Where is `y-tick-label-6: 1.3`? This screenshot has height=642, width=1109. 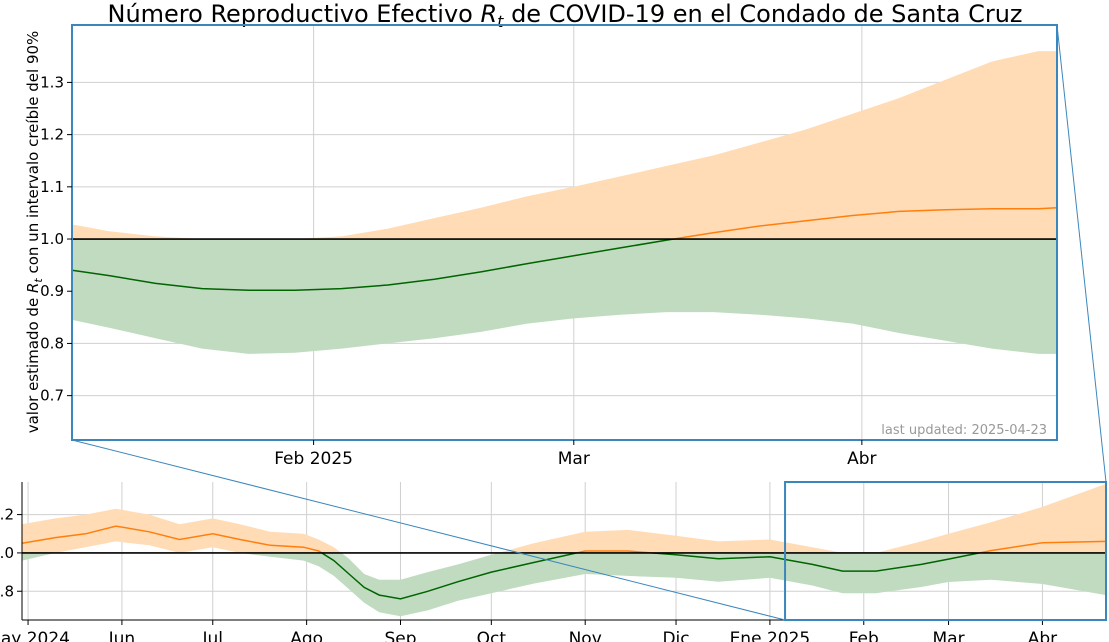 y-tick-label-6: 1.3 is located at coordinates (52, 82).